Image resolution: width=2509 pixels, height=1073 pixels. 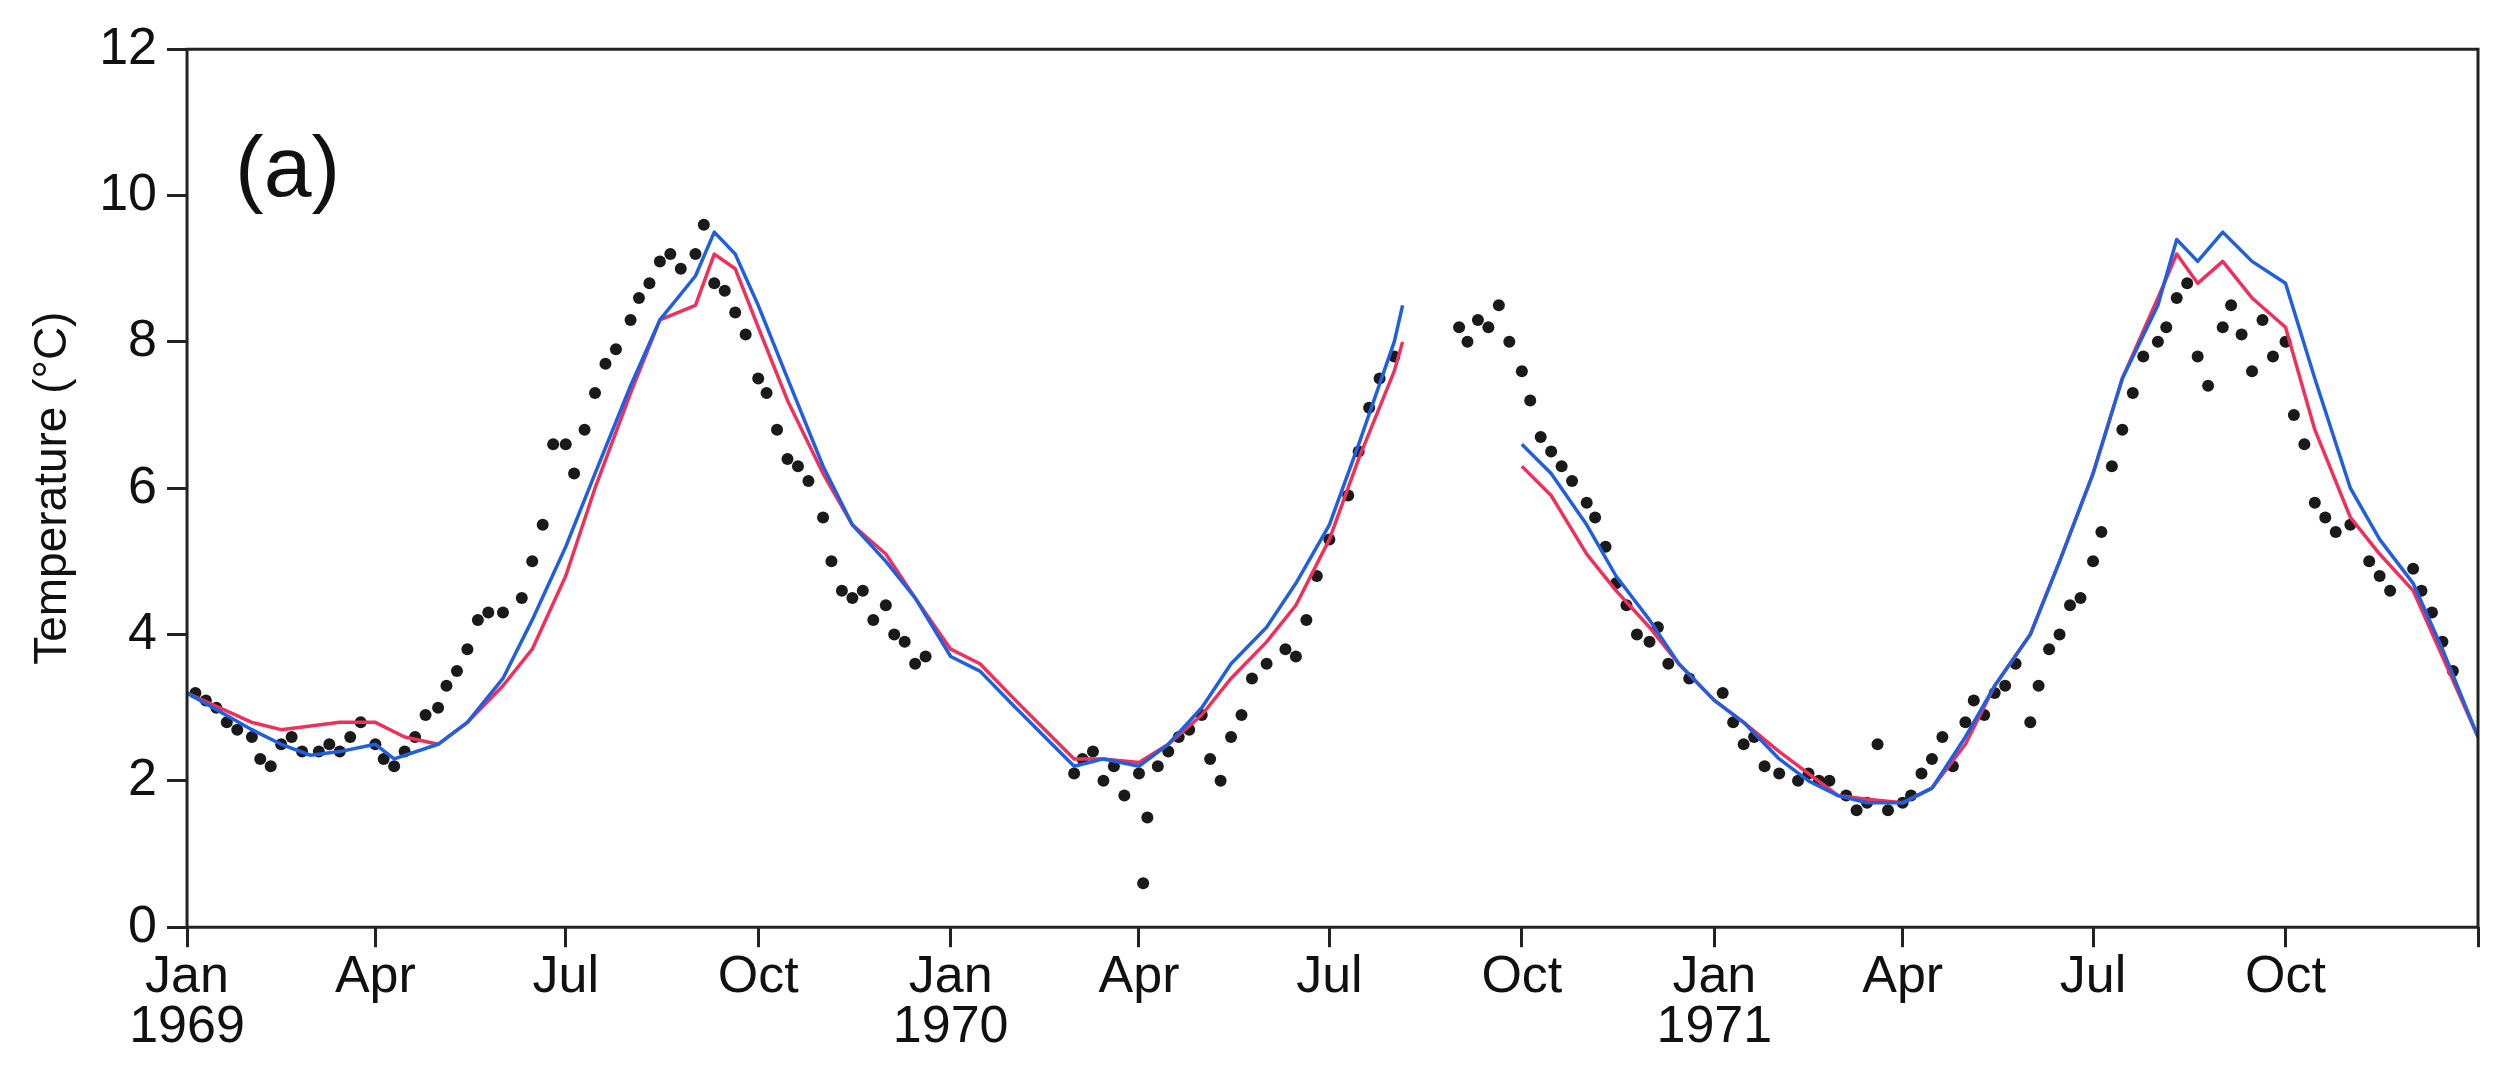 What do you see at coordinates (50, 488) in the screenshot?
I see `y-axis-title: Temperature (°C)` at bounding box center [50, 488].